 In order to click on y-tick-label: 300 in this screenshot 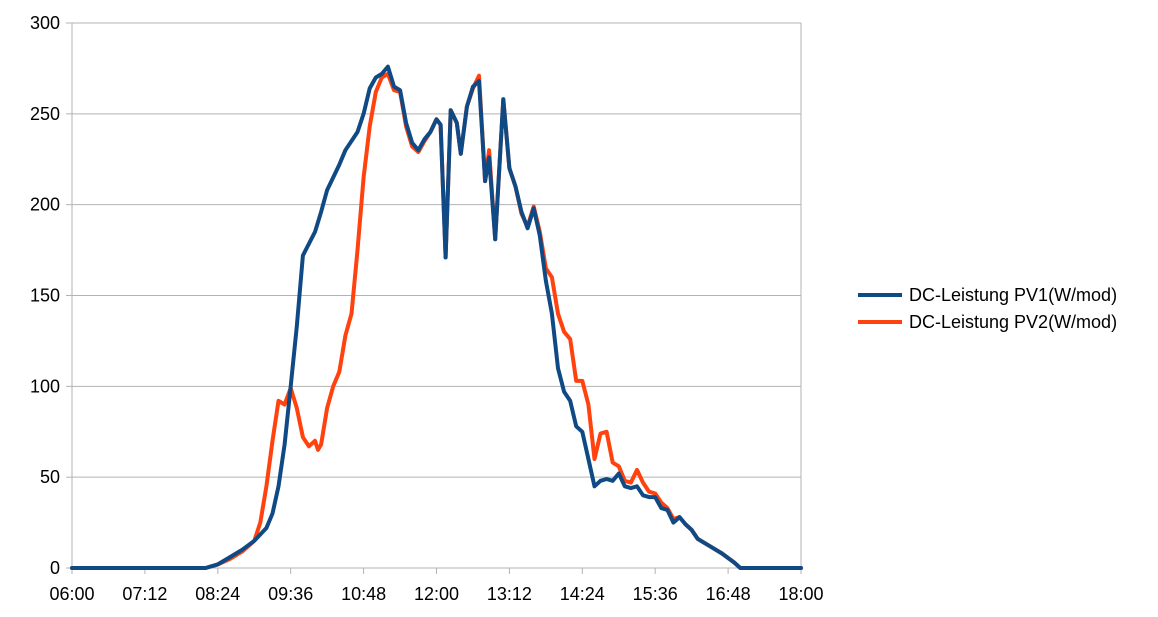, I will do `click(45, 23)`.